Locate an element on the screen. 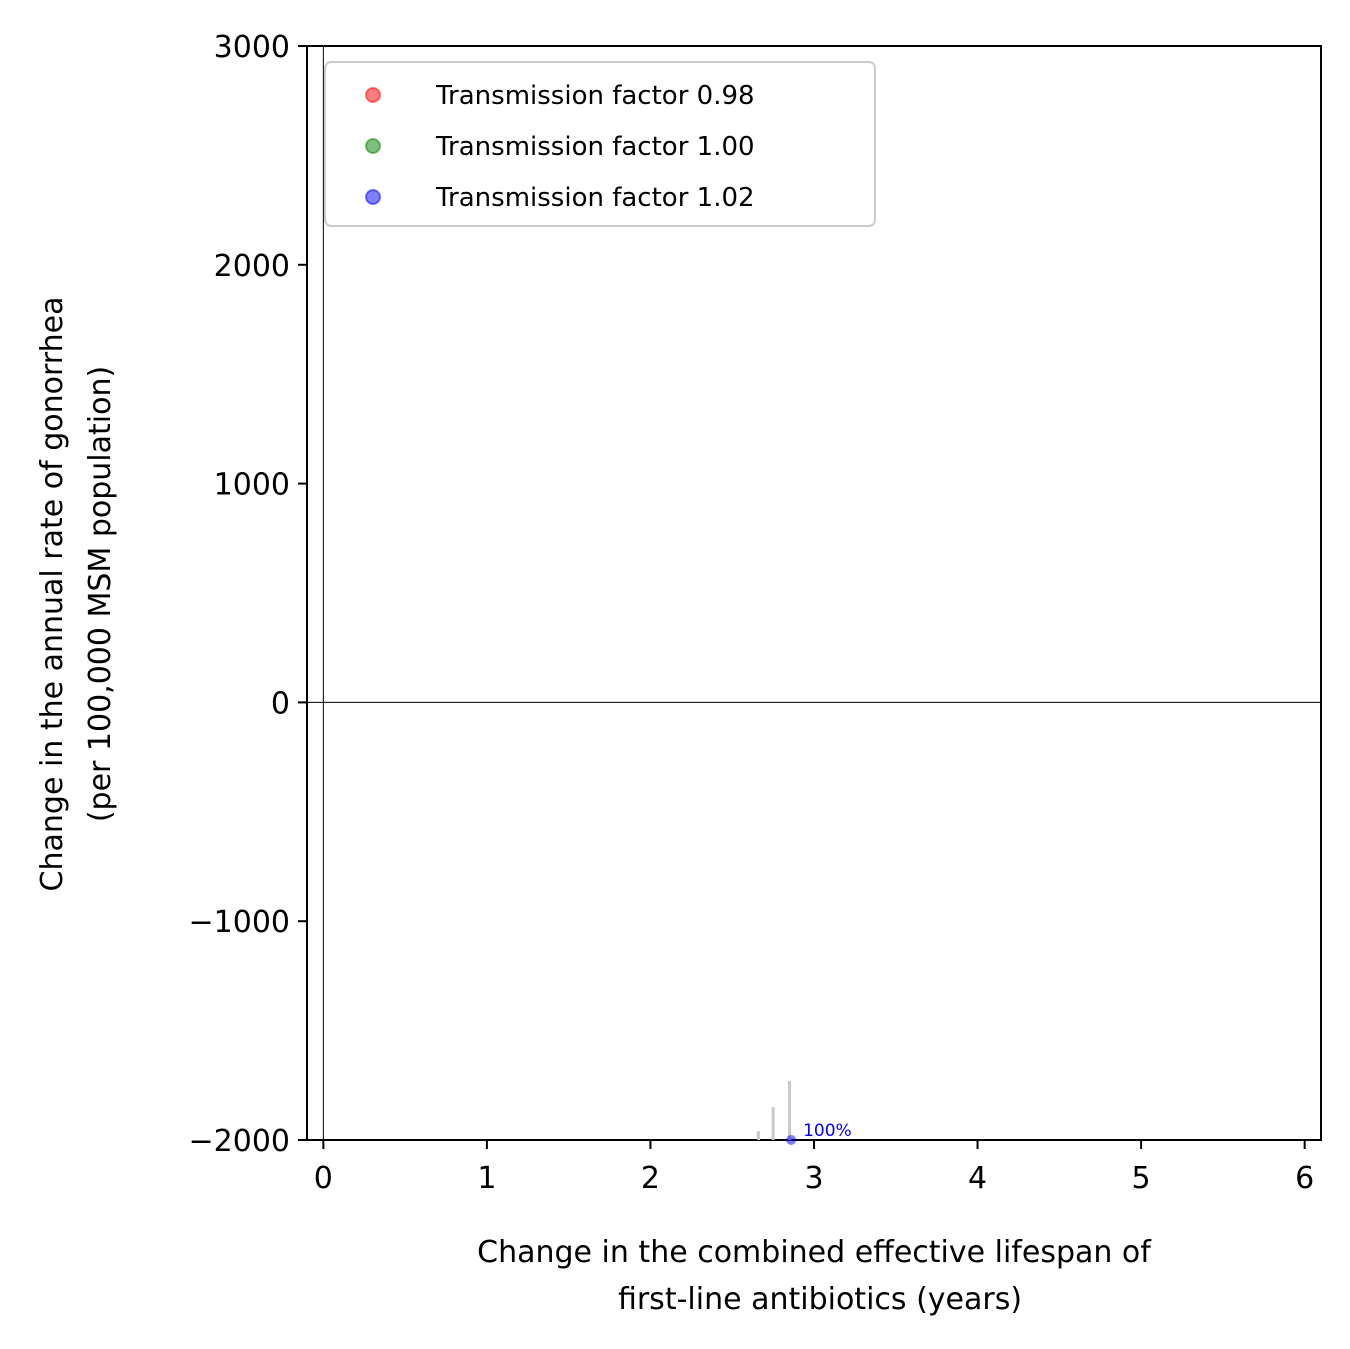  x-axis: 0 1 2 3 4 5 6 is located at coordinates (814, 1168).